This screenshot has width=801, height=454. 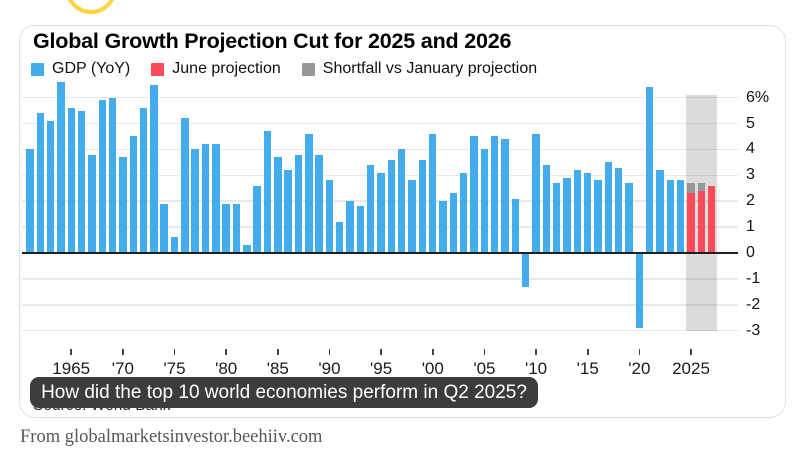 What do you see at coordinates (329, 368) in the screenshot?
I see `x-axis-label-1990: '90` at bounding box center [329, 368].